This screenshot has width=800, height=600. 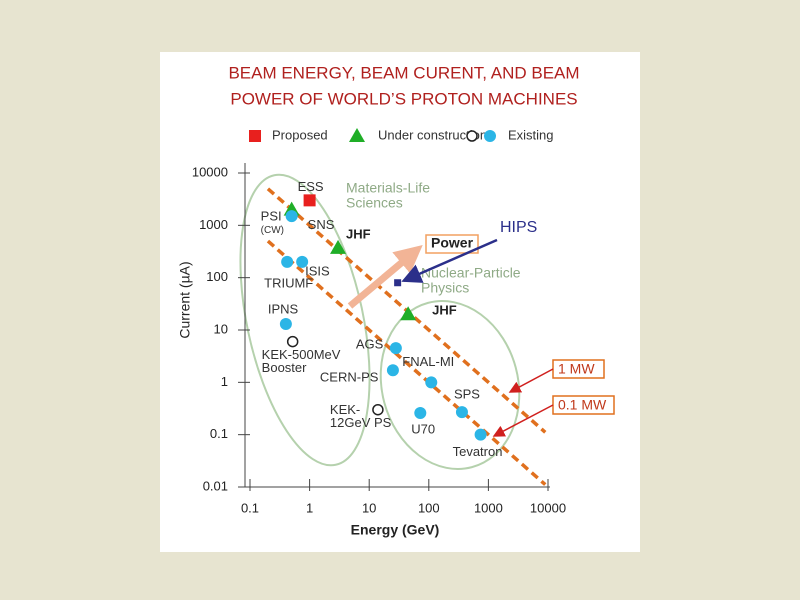 What do you see at coordinates (349, 377) in the screenshot?
I see `point-label: CERN-PS` at bounding box center [349, 377].